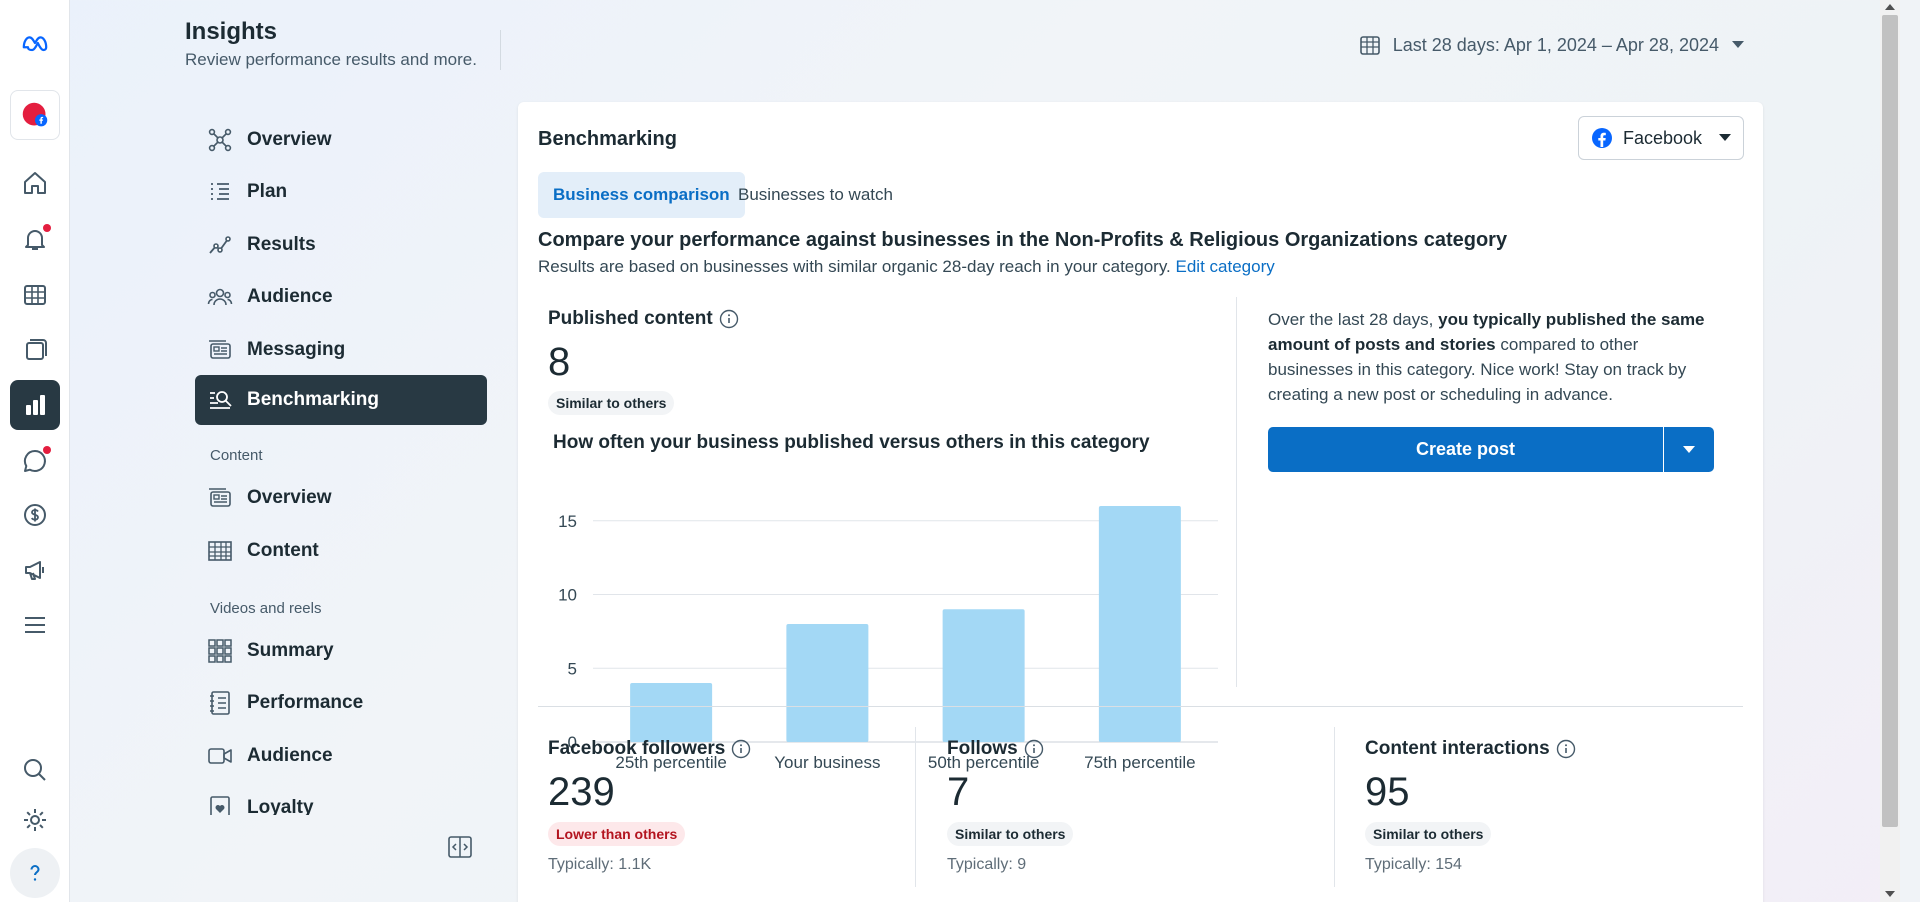  Describe the element at coordinates (982, 748) in the screenshot. I see `metric-label: Follows` at that location.